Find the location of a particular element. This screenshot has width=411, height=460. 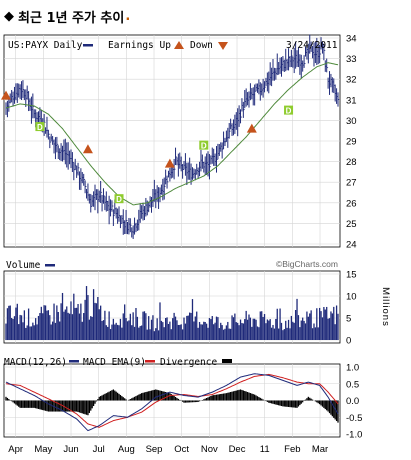

chart-heading-text: 최근 1년 주가 추이 is located at coordinates (71, 18).